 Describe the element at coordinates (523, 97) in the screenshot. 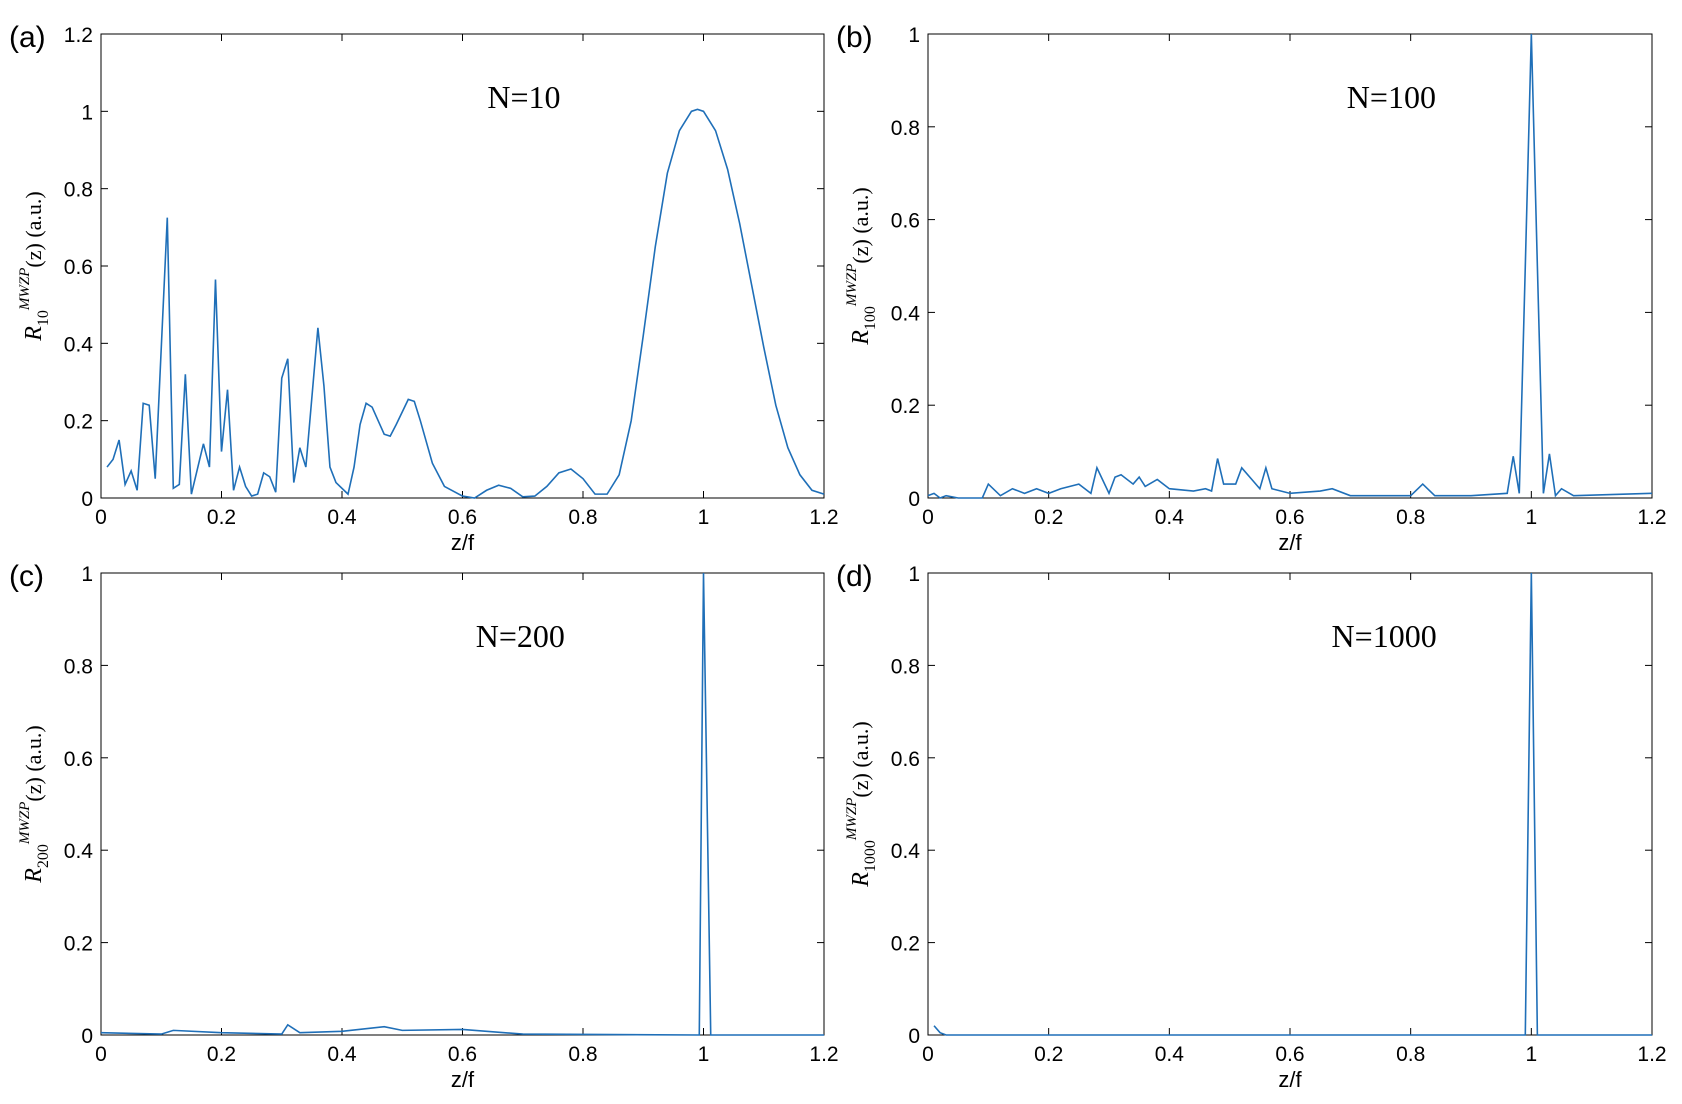

I see `annotation: N=10` at that location.